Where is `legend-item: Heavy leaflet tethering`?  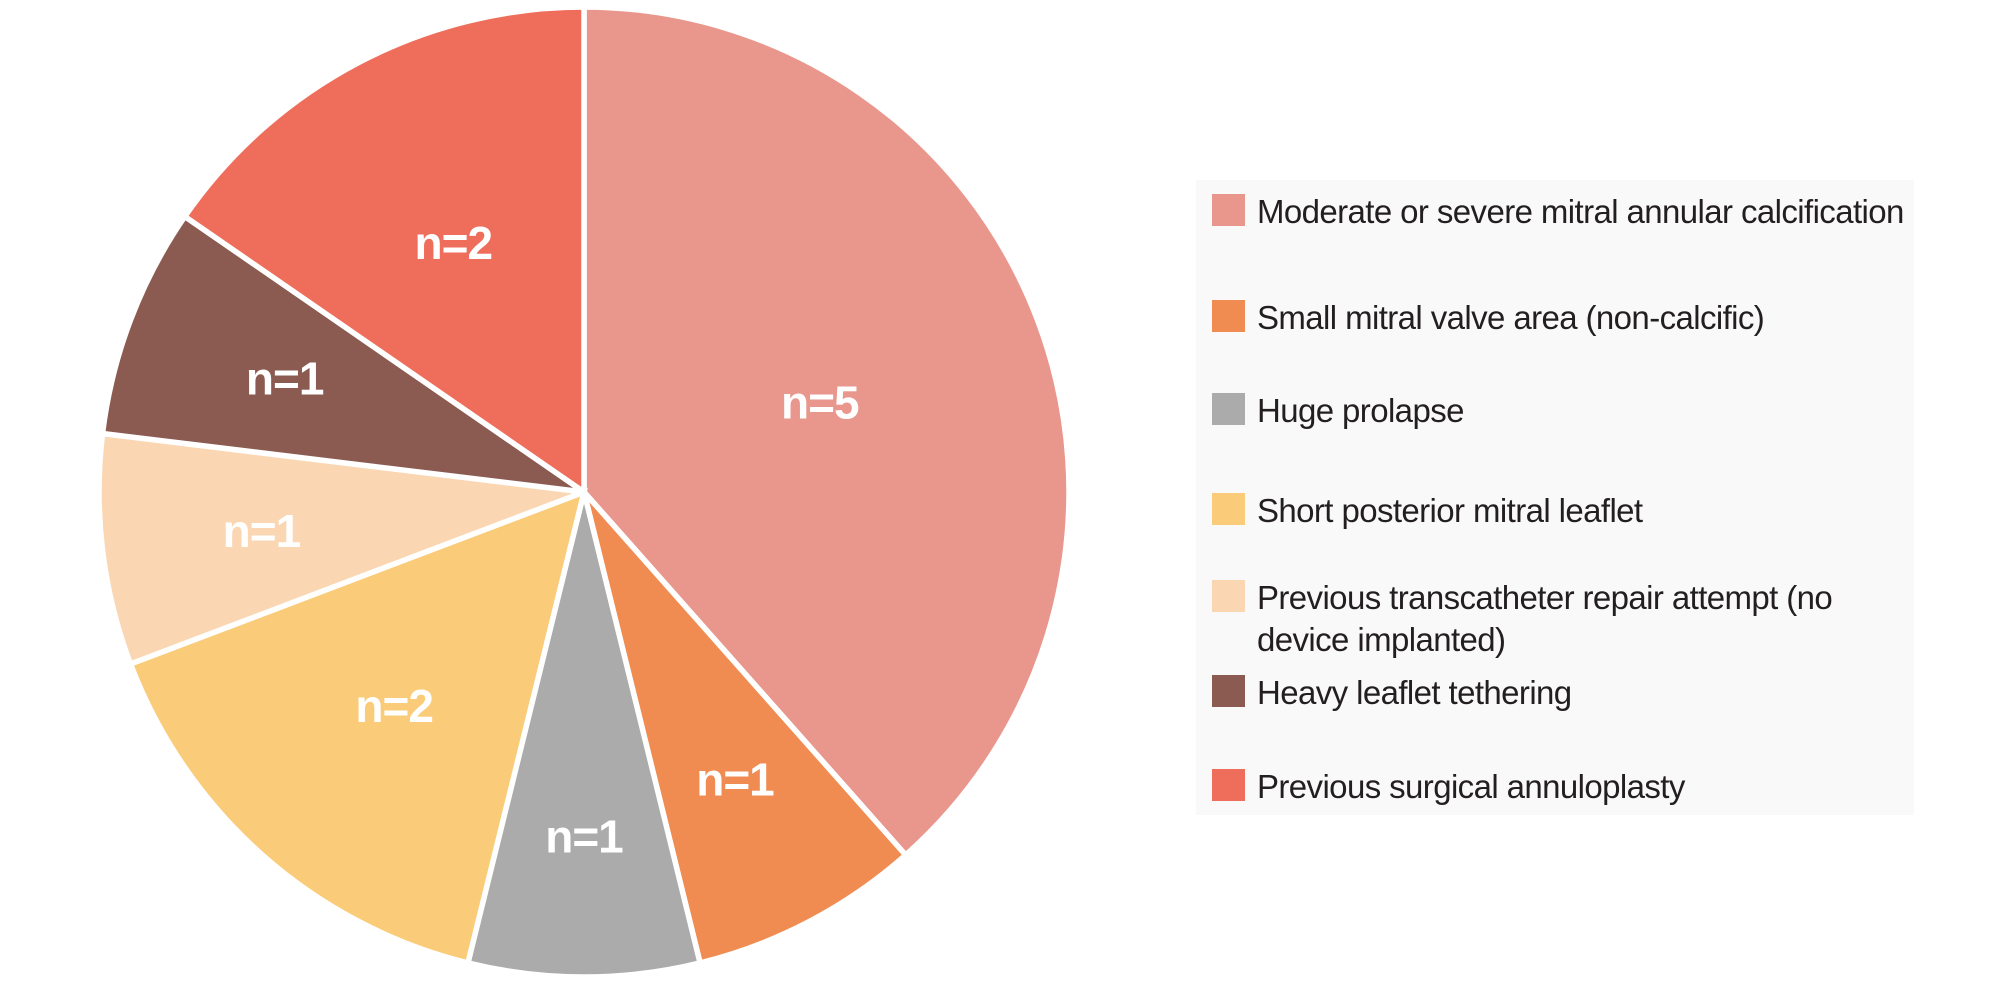 legend-item: Heavy leaflet tethering is located at coordinates (1558, 693).